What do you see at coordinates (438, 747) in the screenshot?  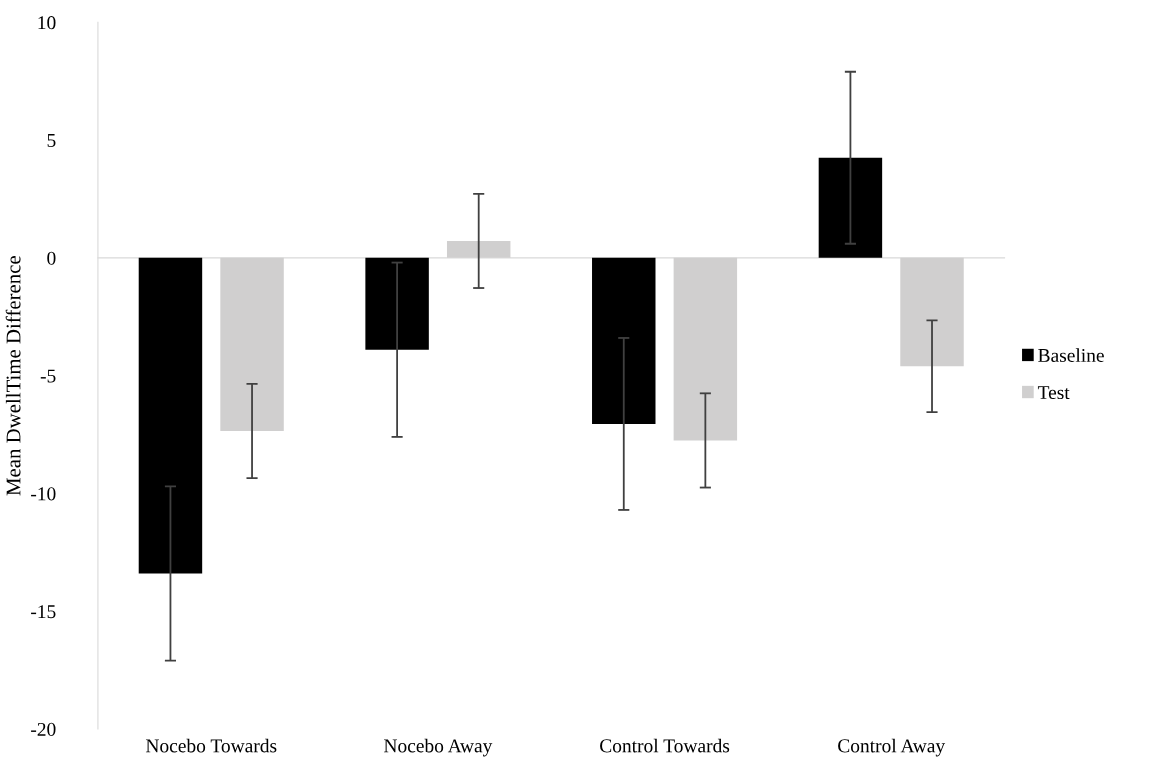 I see `x-tick-label: Nocebo Away` at bounding box center [438, 747].